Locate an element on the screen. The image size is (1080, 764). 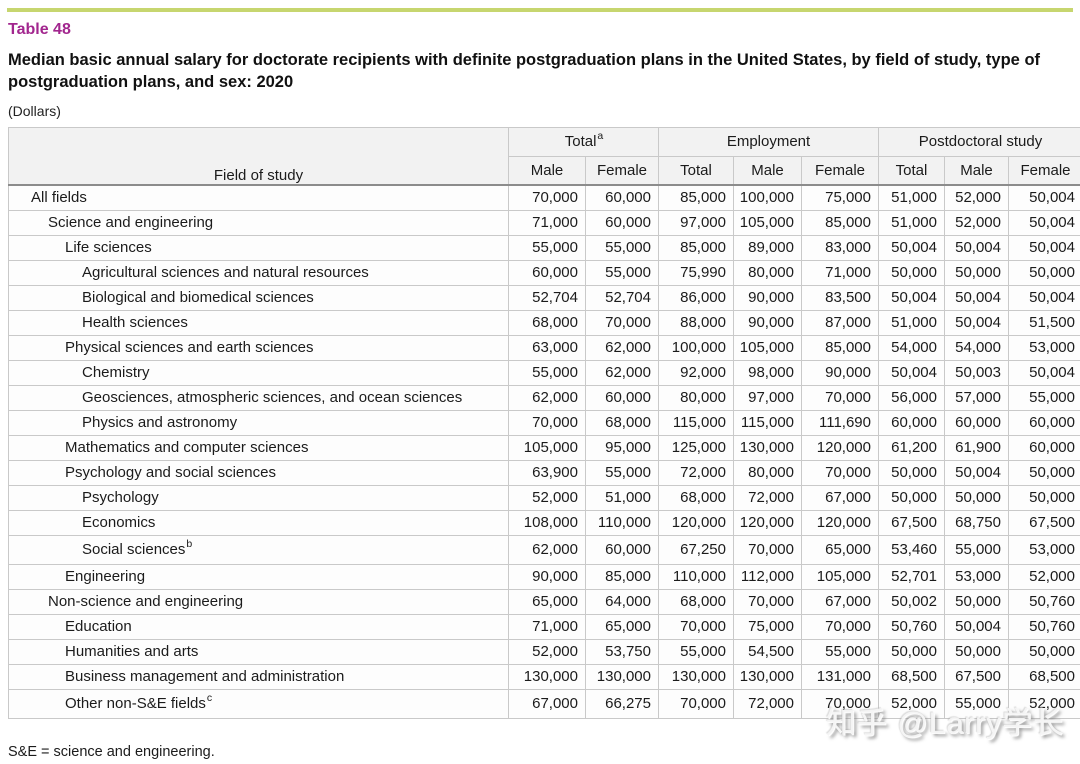
value-cell-employment-total: 55,000 is located at coordinates (696, 651).